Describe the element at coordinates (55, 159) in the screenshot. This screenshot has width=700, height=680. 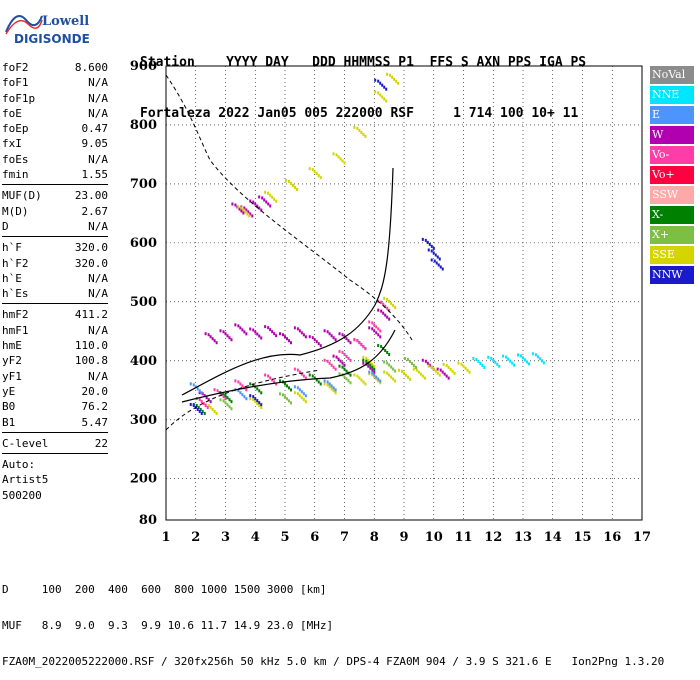
I see `param-row-foes: foEs N/A` at that location.